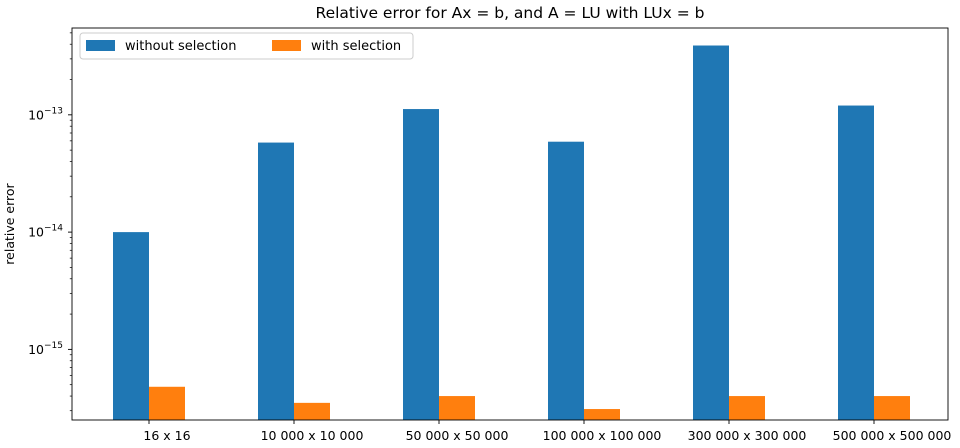 Image resolution: width=960 pixels, height=448 pixels. Describe the element at coordinates (892, 435) in the screenshot. I see `x-tick-label: 500 000 x 500 000` at that location.